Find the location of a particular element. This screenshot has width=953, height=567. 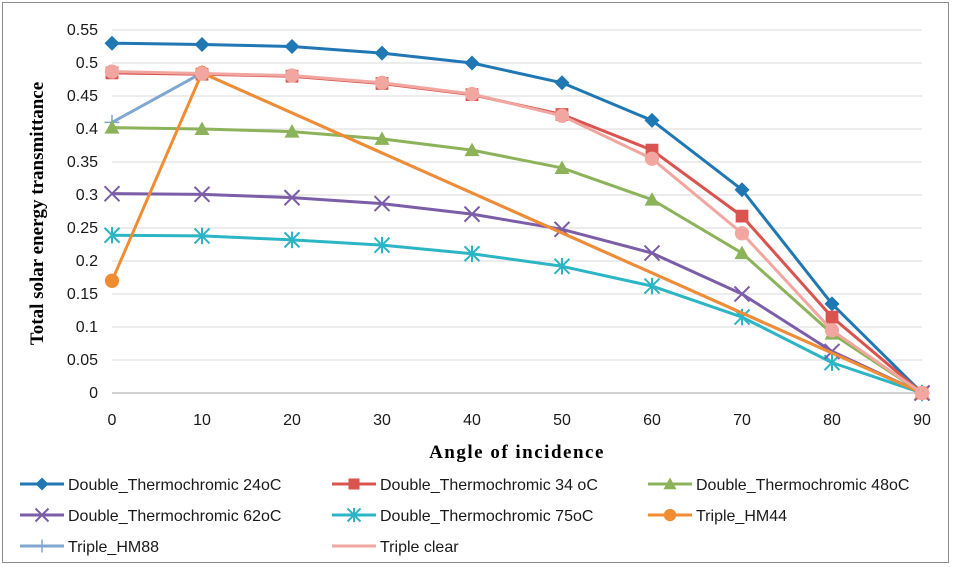

y-tick-label: 0.25 is located at coordinates (82, 228).